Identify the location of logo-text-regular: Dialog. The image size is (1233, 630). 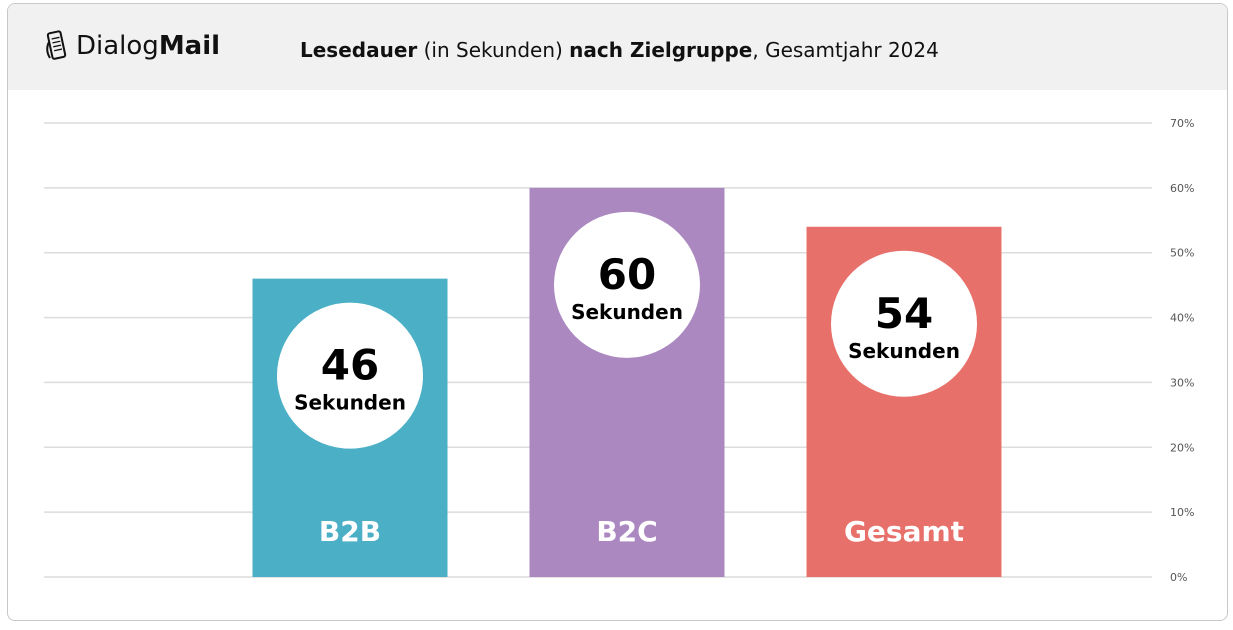
(117, 46).